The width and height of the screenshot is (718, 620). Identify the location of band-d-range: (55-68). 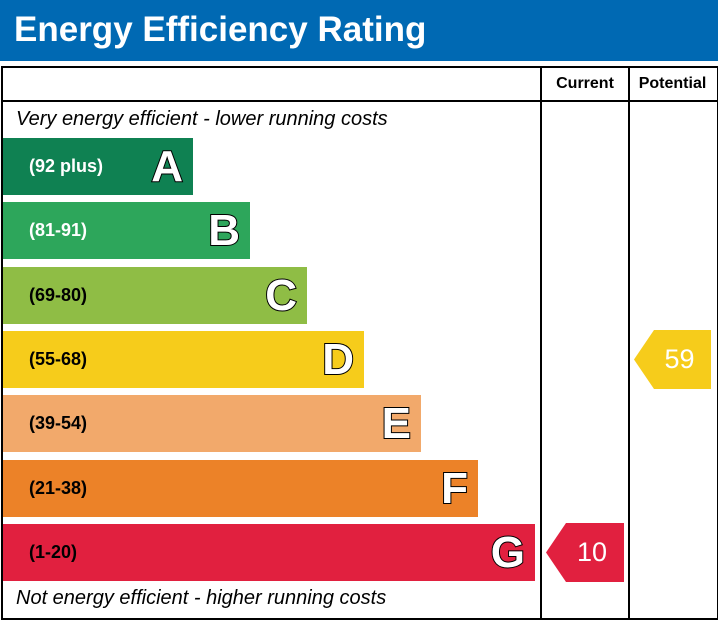
(58, 358).